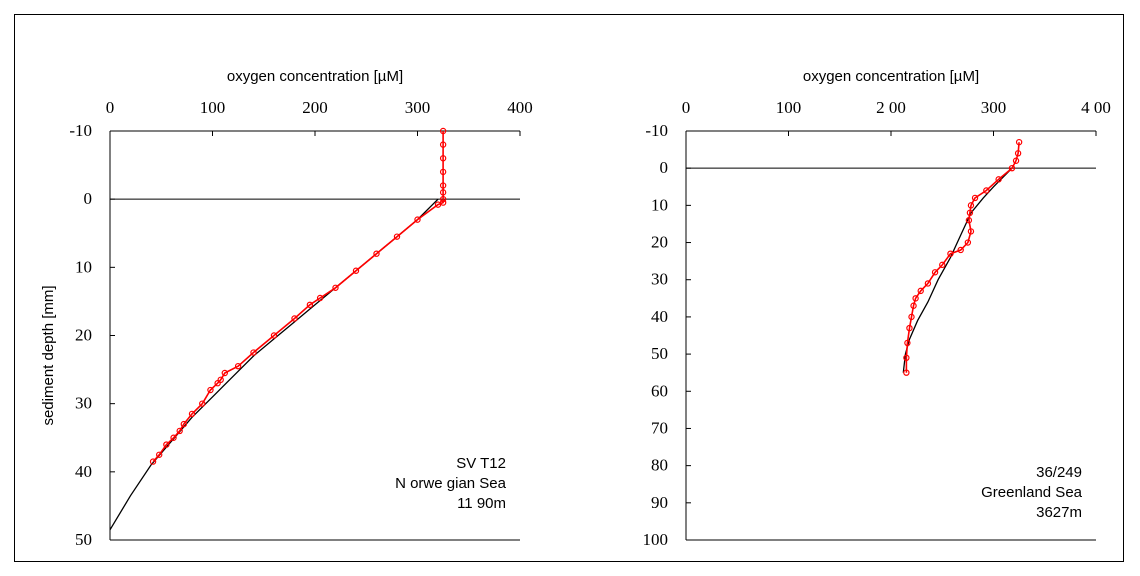 The image size is (1140, 576). I want to click on y-tick-label: 70, so click(659, 427).